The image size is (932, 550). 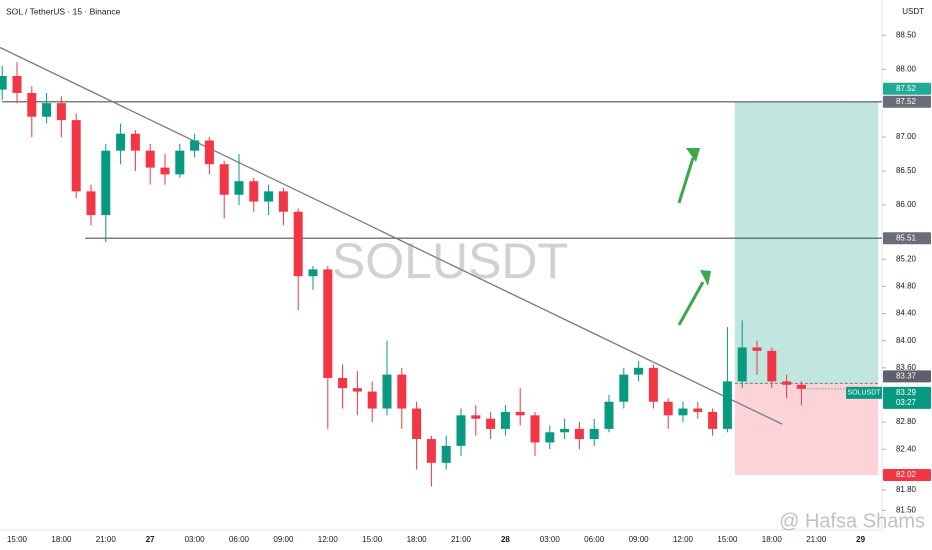 What do you see at coordinates (906, 136) in the screenshot?
I see `y-tick-label: 87.00` at bounding box center [906, 136].